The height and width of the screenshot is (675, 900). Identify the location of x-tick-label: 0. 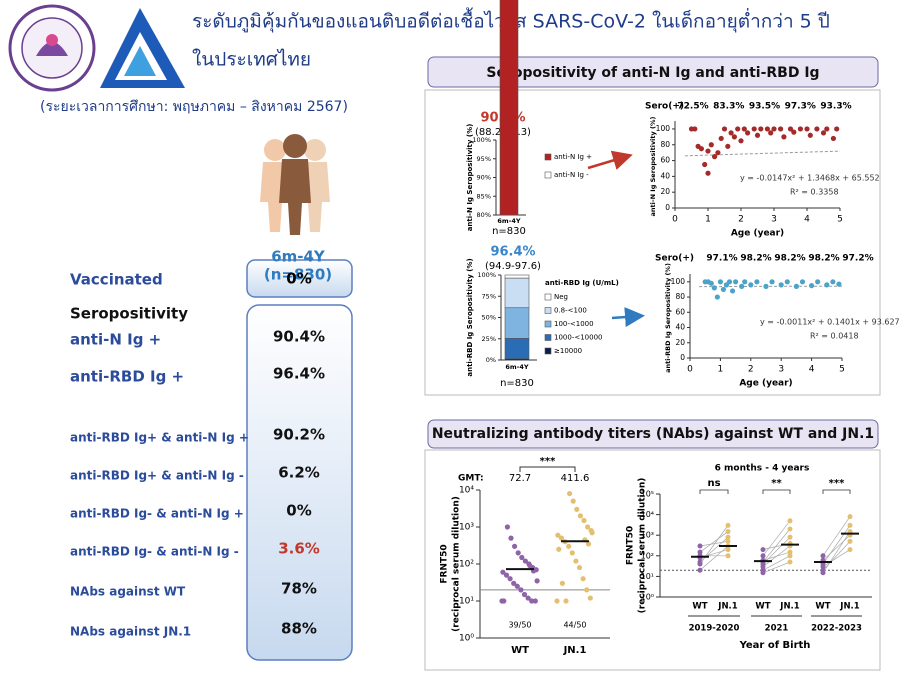
(690, 370).